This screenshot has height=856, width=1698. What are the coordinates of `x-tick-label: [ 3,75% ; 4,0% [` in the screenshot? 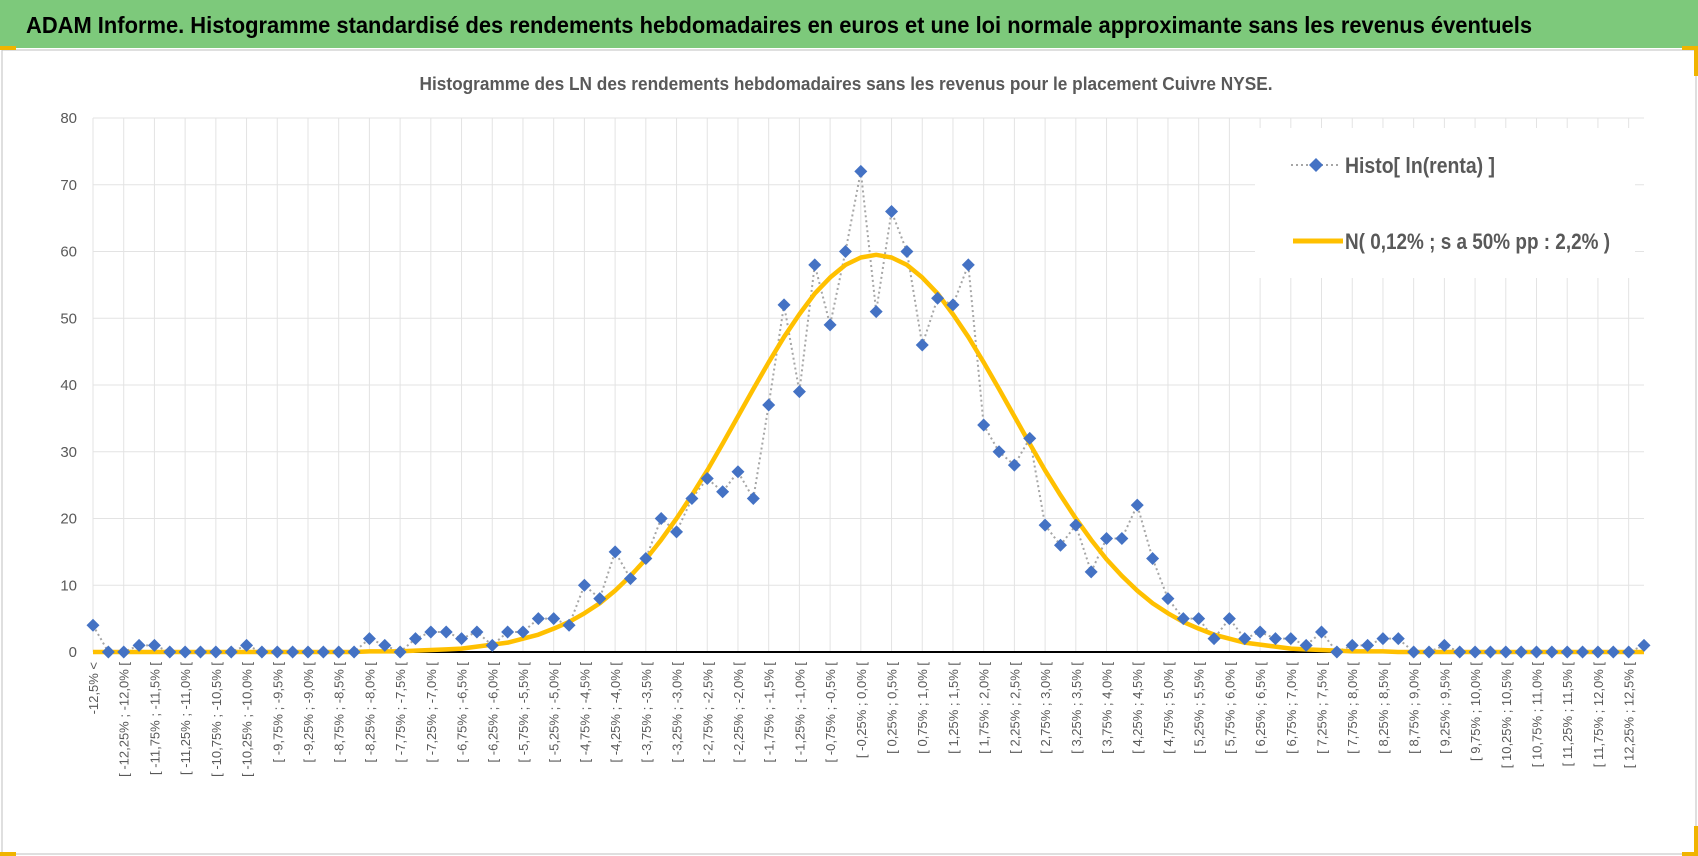 It's located at (1107, 708).